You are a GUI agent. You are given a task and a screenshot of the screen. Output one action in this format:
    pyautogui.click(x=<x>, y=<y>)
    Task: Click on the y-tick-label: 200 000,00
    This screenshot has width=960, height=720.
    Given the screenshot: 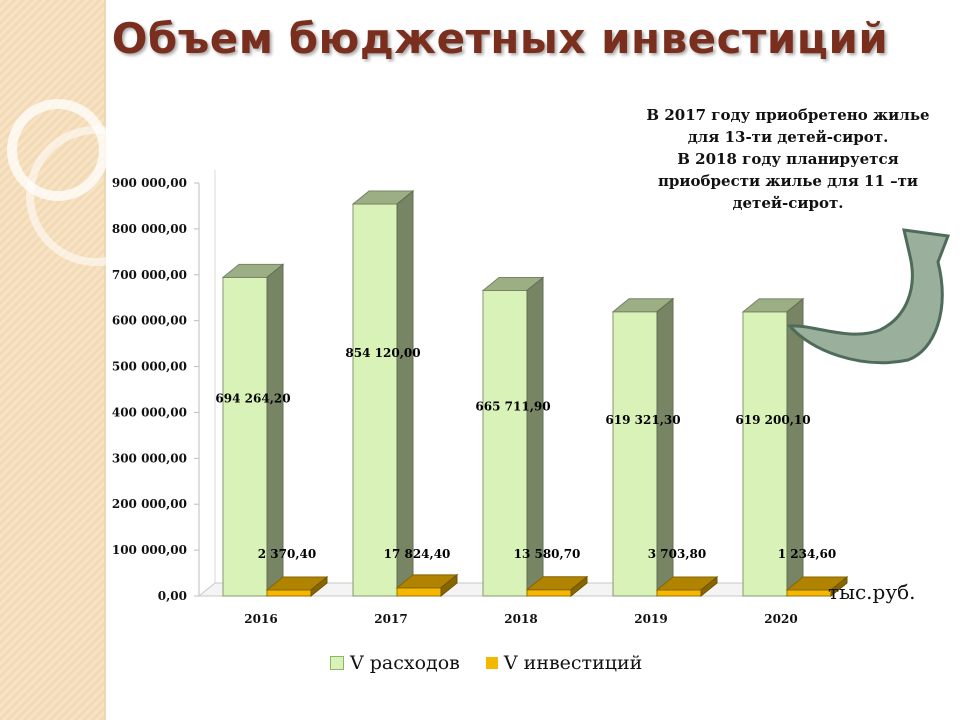 What is the action you would take?
    pyautogui.click(x=149, y=504)
    